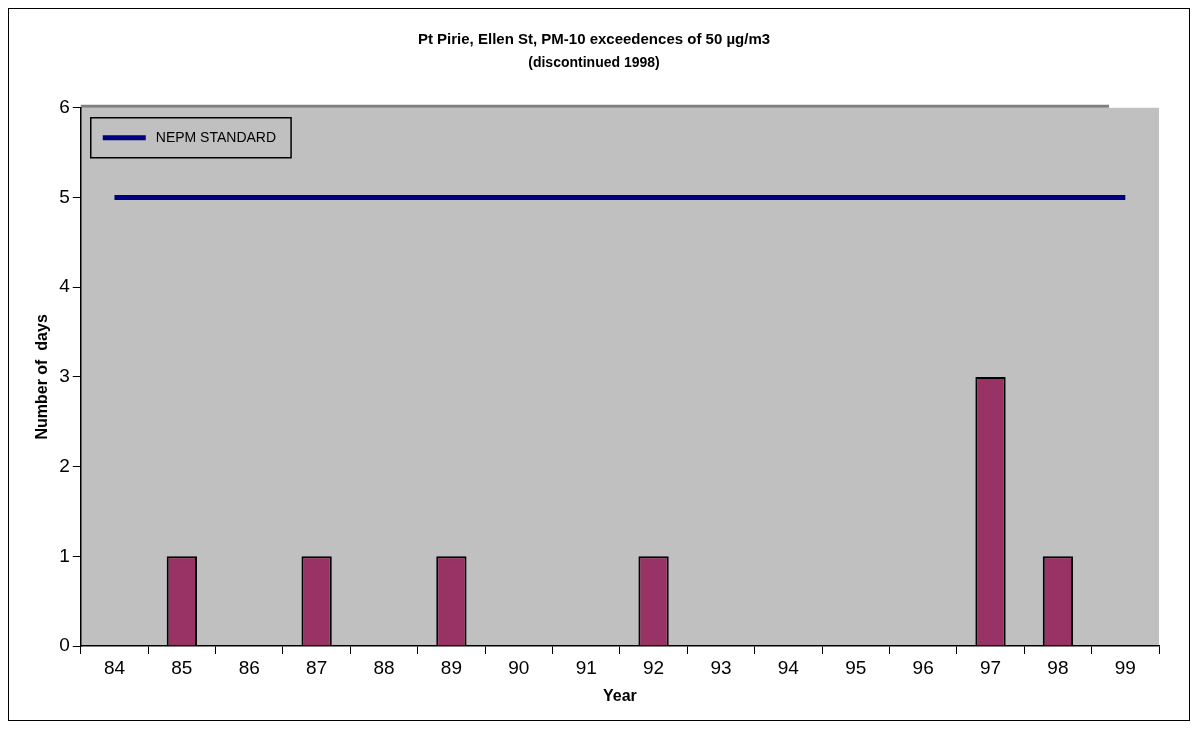  Describe the element at coordinates (451, 667) in the screenshot. I see `x-tick-label: 89` at that location.